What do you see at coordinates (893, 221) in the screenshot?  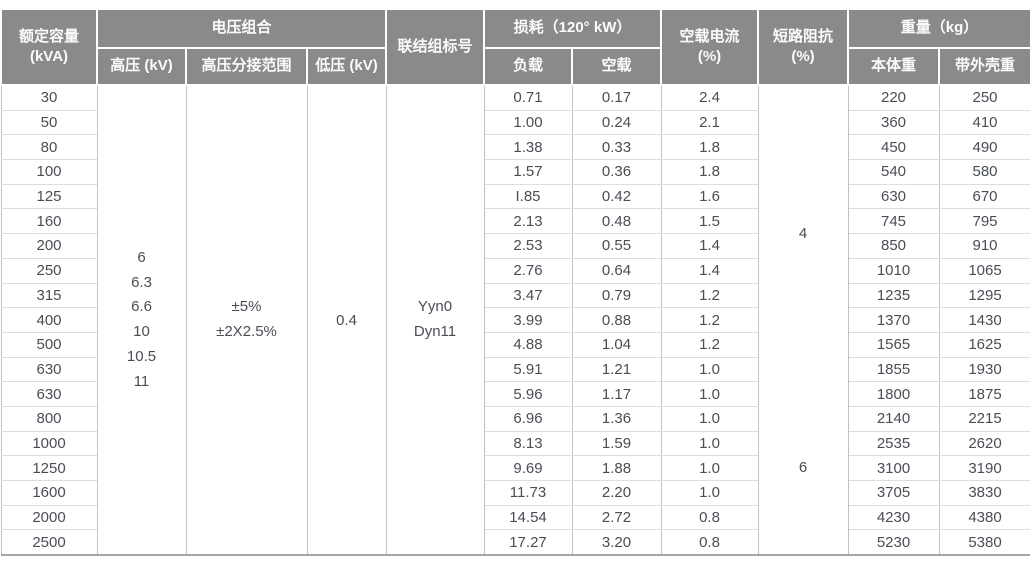 I see `cell-body-weight: 745` at bounding box center [893, 221].